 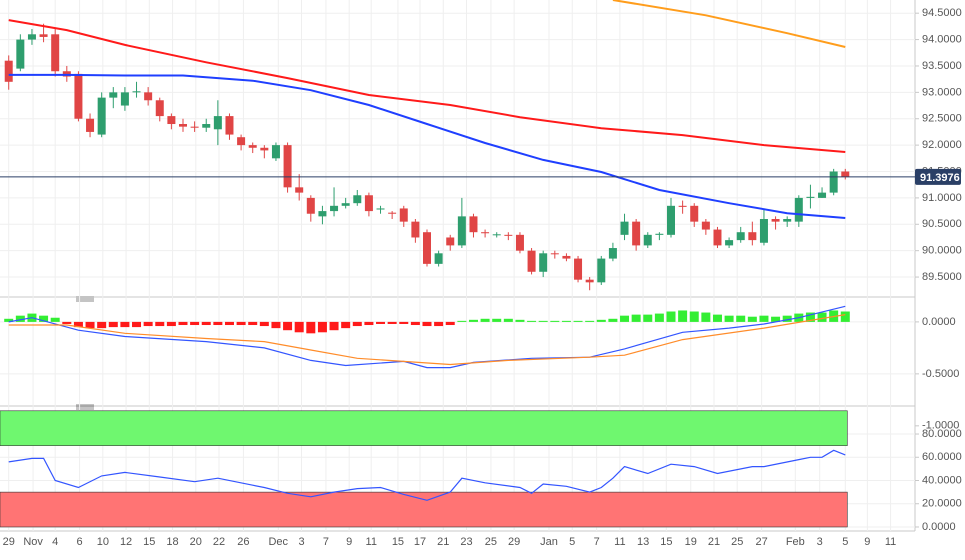 What do you see at coordinates (714, 542) in the screenshot?
I see `x-tick-label: 21` at bounding box center [714, 542].